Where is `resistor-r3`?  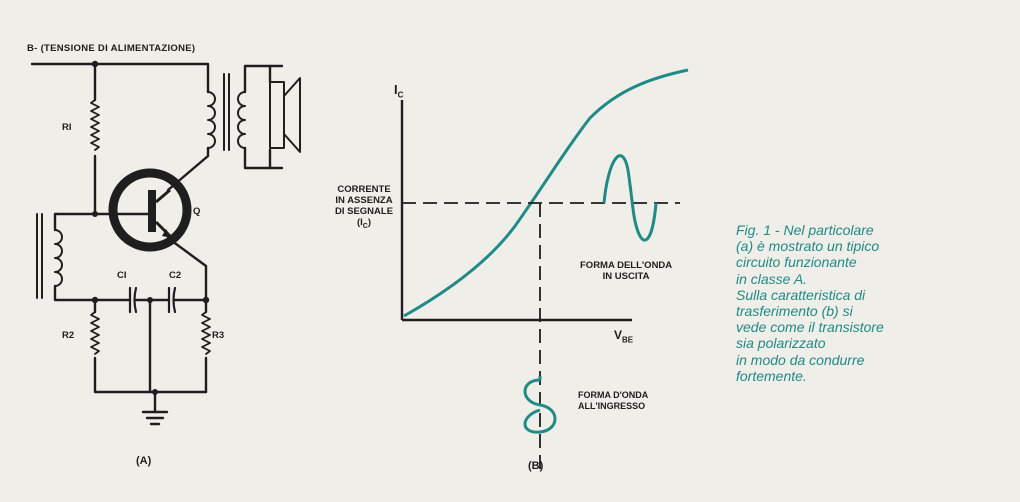
resistor-r3 is located at coordinates (206, 333).